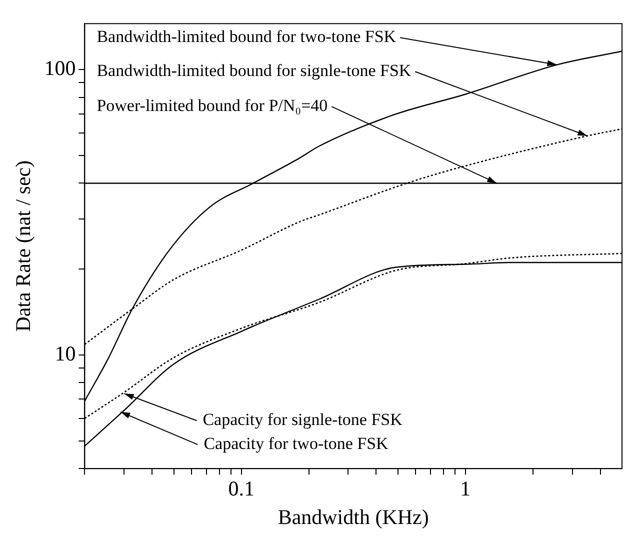 The image size is (632, 543). What do you see at coordinates (353, 516) in the screenshot?
I see `x-axis-title: Bandwidth (KHz)` at bounding box center [353, 516].